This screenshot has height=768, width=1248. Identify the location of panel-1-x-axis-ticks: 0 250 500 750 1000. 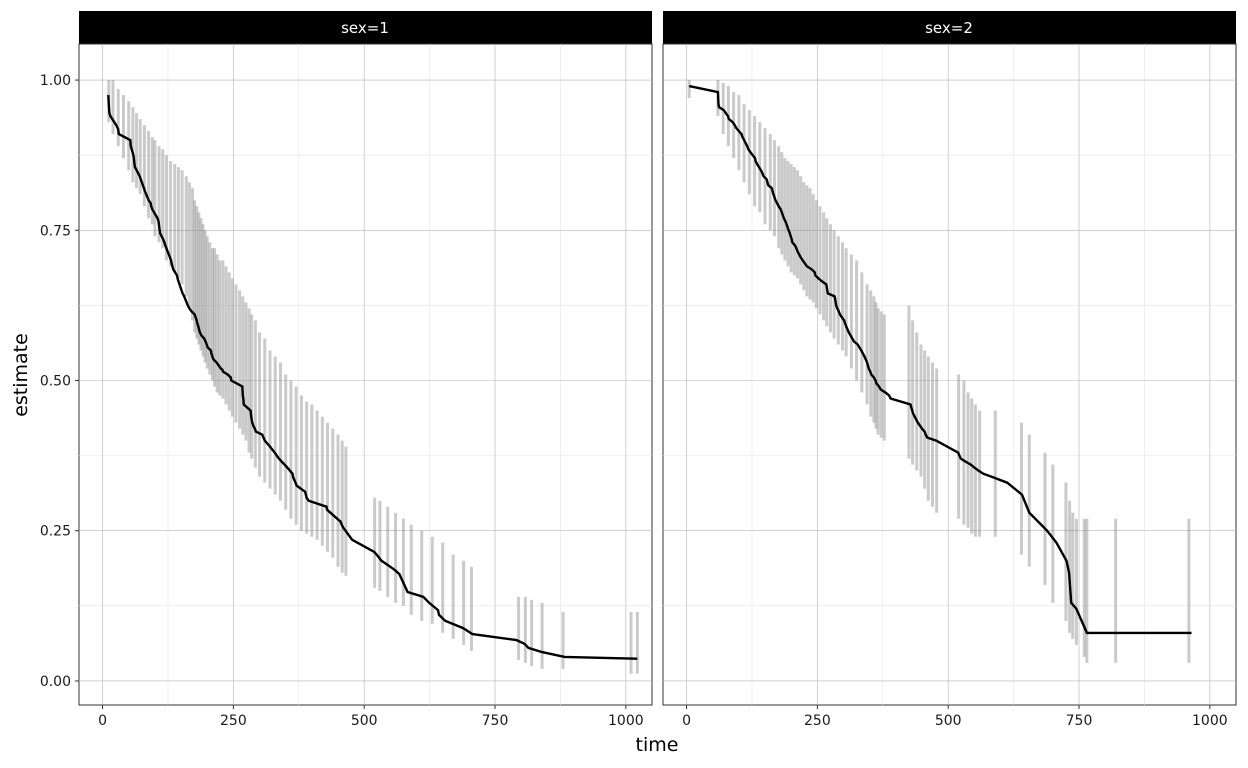
(371, 717).